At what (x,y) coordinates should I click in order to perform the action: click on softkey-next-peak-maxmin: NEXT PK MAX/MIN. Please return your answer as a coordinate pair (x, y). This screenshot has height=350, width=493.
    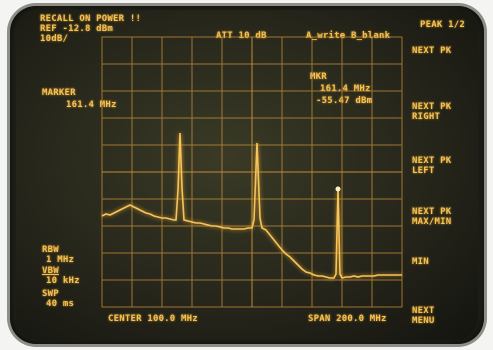
    Looking at the image, I should click on (444, 217).